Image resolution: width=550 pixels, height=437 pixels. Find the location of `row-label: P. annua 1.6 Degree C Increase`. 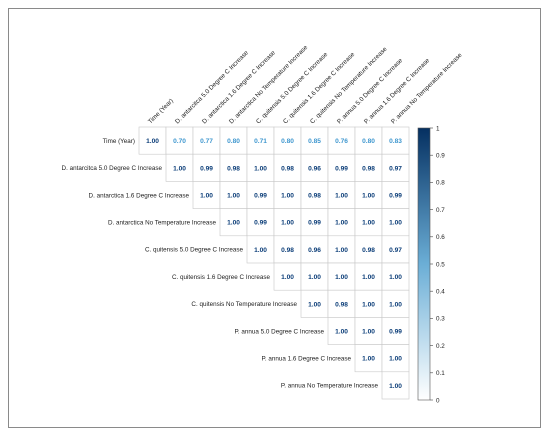

row-label: P. annua 1.6 Degree C Increase is located at coordinates (307, 359).